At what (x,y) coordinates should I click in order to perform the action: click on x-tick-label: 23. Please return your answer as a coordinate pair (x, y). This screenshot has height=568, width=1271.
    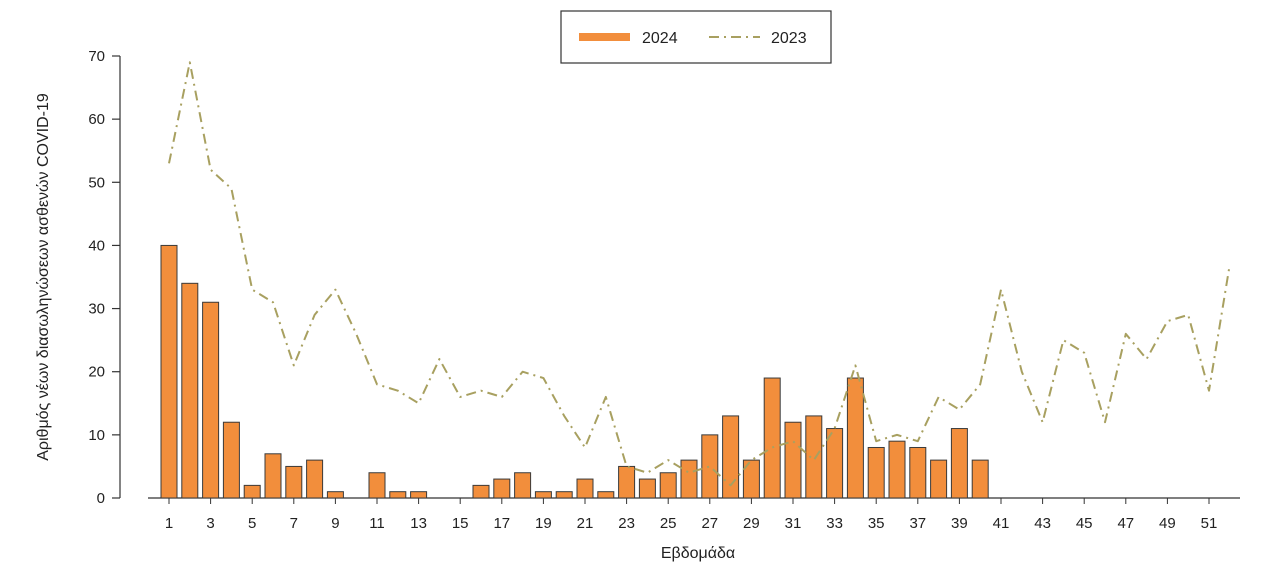
    Looking at the image, I should click on (626, 523).